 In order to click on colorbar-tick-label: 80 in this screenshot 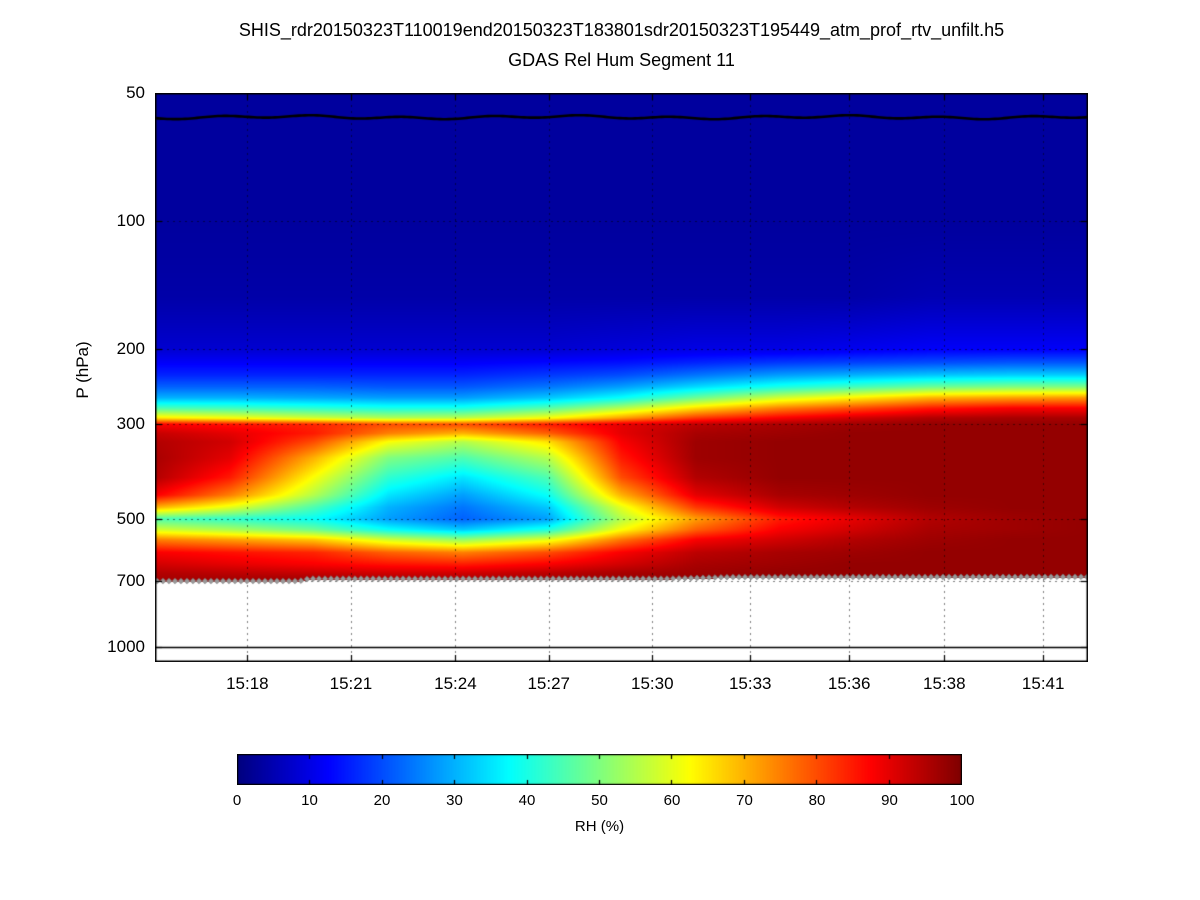, I will do `click(817, 800)`.